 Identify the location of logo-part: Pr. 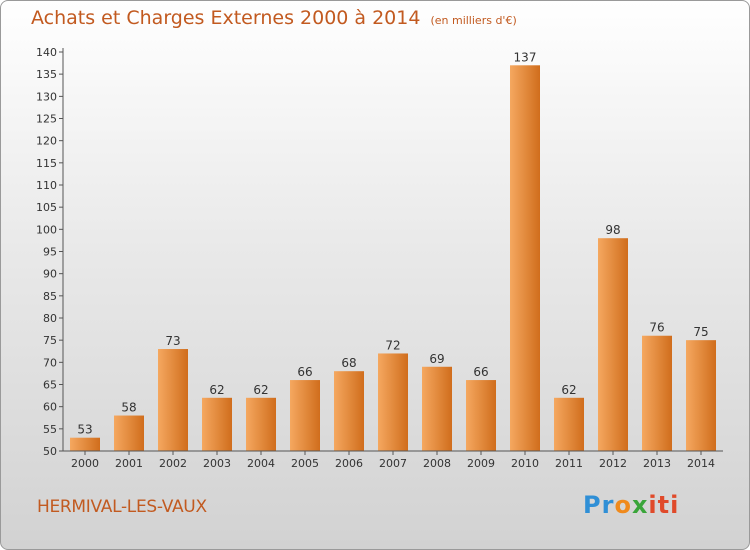
(599, 505).